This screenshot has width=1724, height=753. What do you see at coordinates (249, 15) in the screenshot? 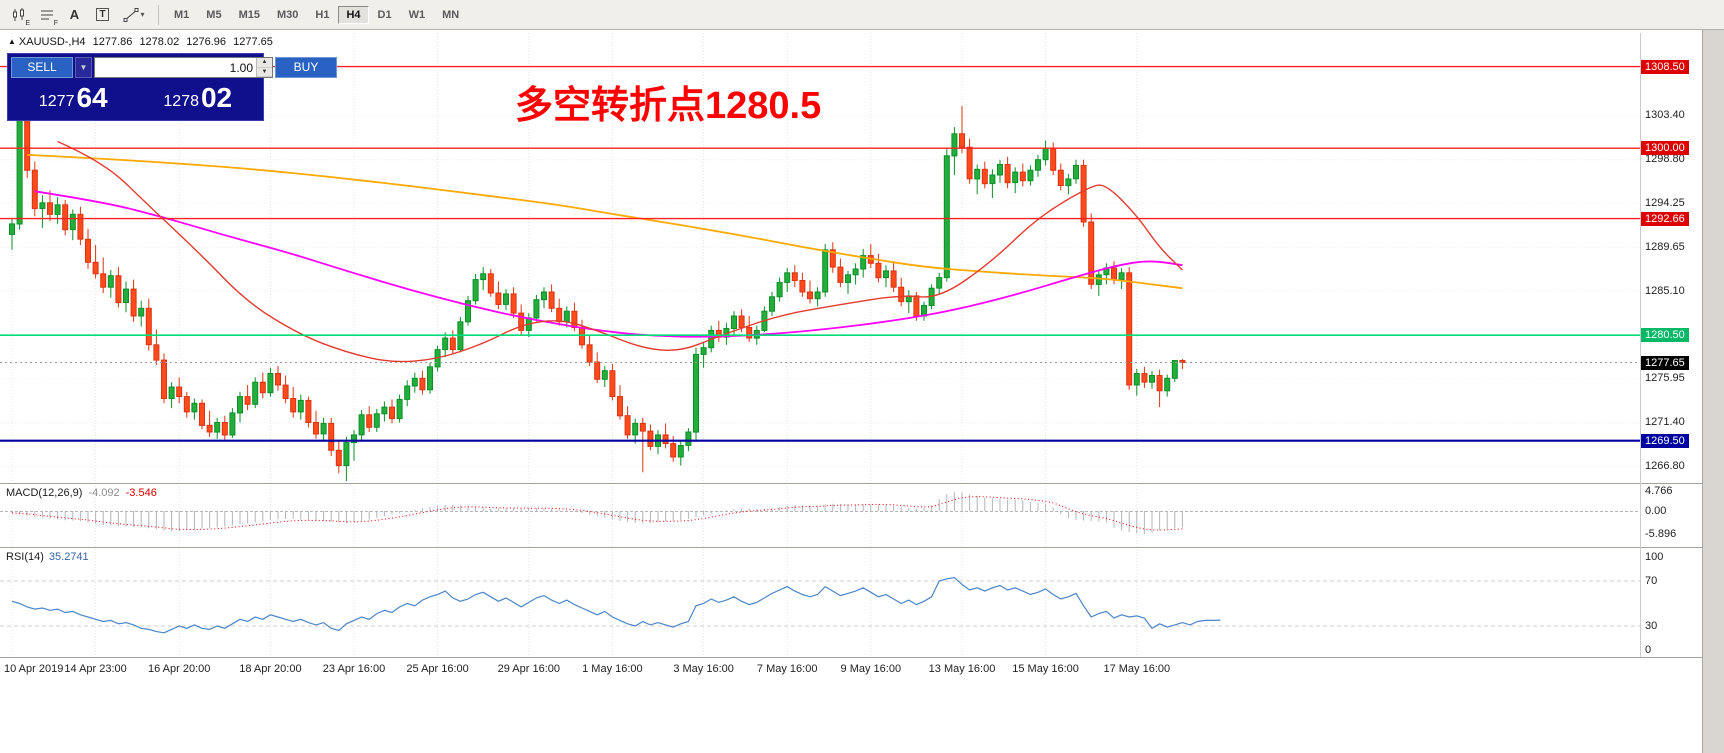
I see `timeframe-button-m15: M15` at bounding box center [249, 15].